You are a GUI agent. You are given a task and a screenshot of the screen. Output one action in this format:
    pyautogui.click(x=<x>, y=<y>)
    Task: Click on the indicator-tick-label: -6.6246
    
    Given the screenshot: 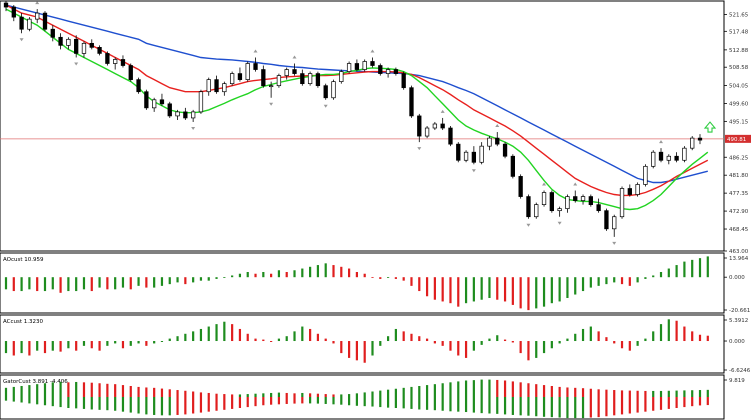 What is the action you would take?
    pyautogui.click(x=740, y=371)
    